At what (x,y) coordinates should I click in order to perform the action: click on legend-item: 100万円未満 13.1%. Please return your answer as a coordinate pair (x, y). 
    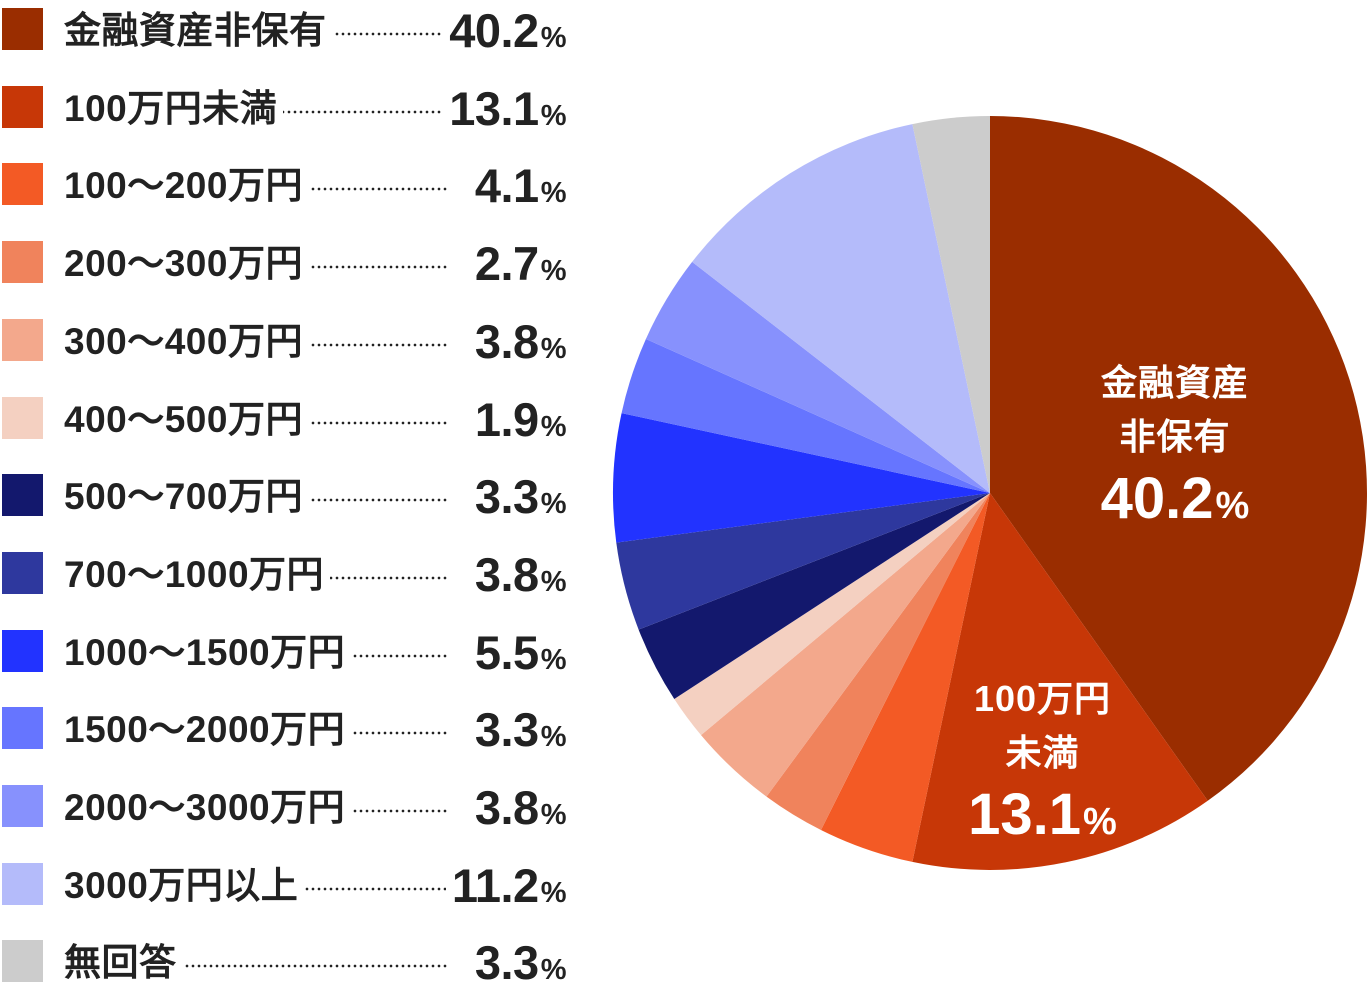
    Looking at the image, I should click on (284, 108).